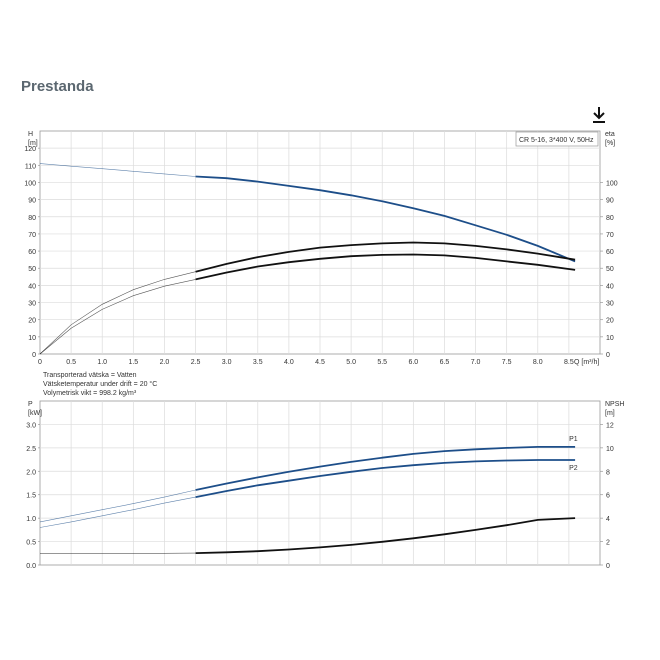 Image resolution: width=660 pixels, height=660 pixels. What do you see at coordinates (30, 183) in the screenshot?
I see `y-tick-left: 100` at bounding box center [30, 183].